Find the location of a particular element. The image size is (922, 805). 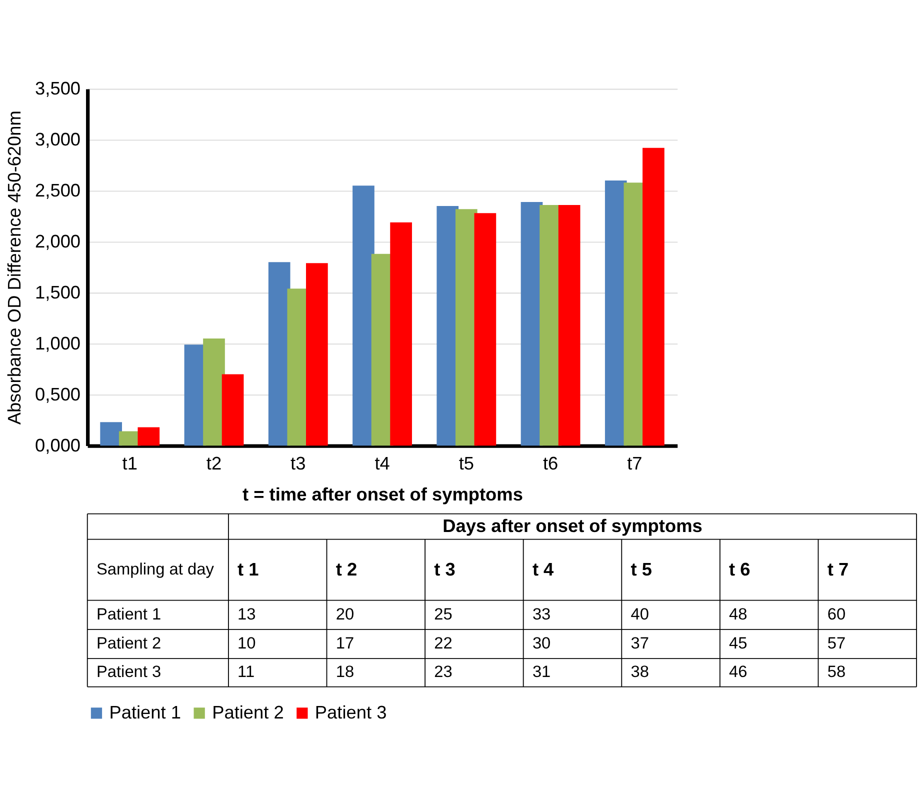

text: t 4 is located at coordinates (543, 569).